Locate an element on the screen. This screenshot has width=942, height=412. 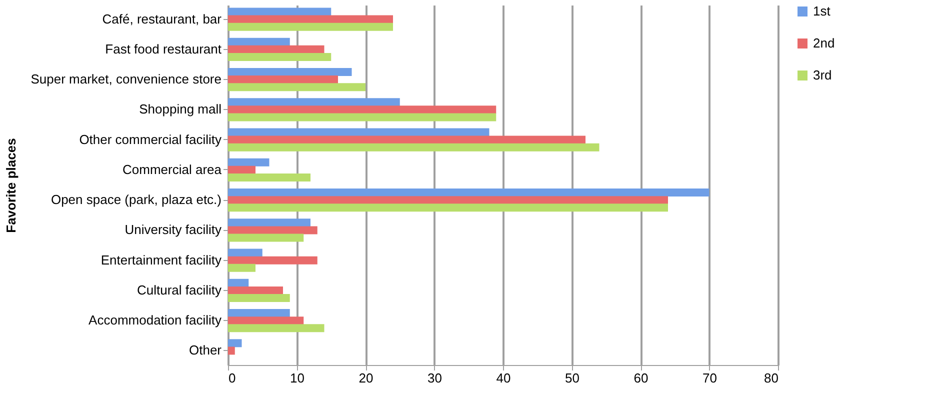
y-tick-label: Other commercial facility is located at coordinates (150, 139).